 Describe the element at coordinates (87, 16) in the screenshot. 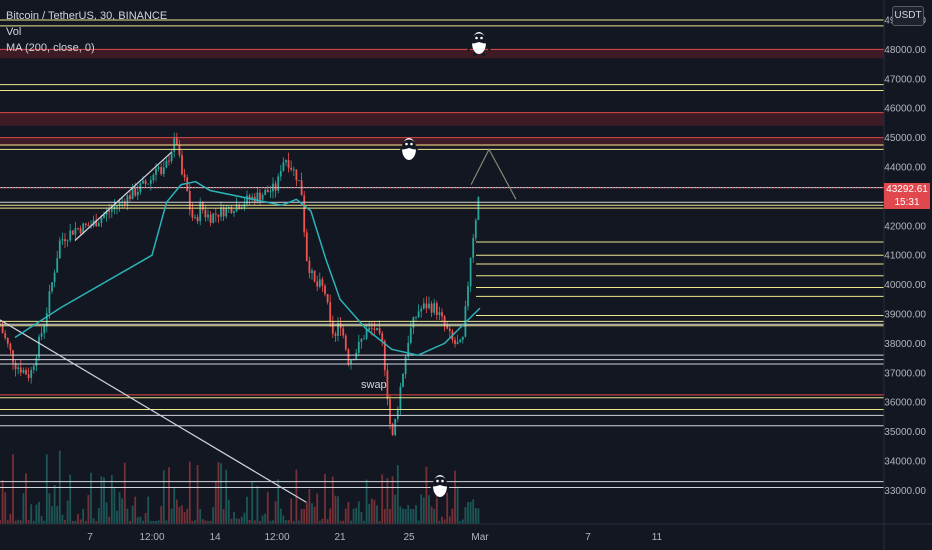

I see `symbol-legend: Bitcoin / TetherUS, 30, BINANCE` at that location.